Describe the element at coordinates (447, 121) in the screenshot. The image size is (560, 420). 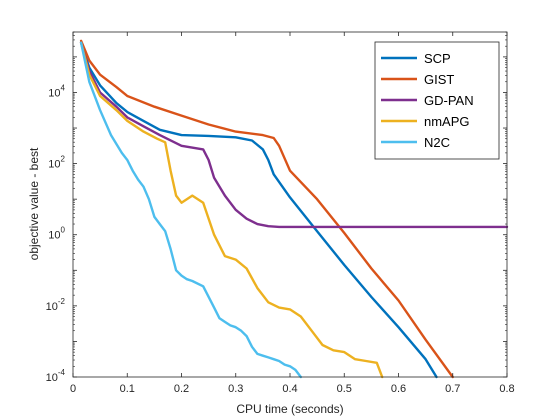
I see `legend-label: nmAPG` at that location.